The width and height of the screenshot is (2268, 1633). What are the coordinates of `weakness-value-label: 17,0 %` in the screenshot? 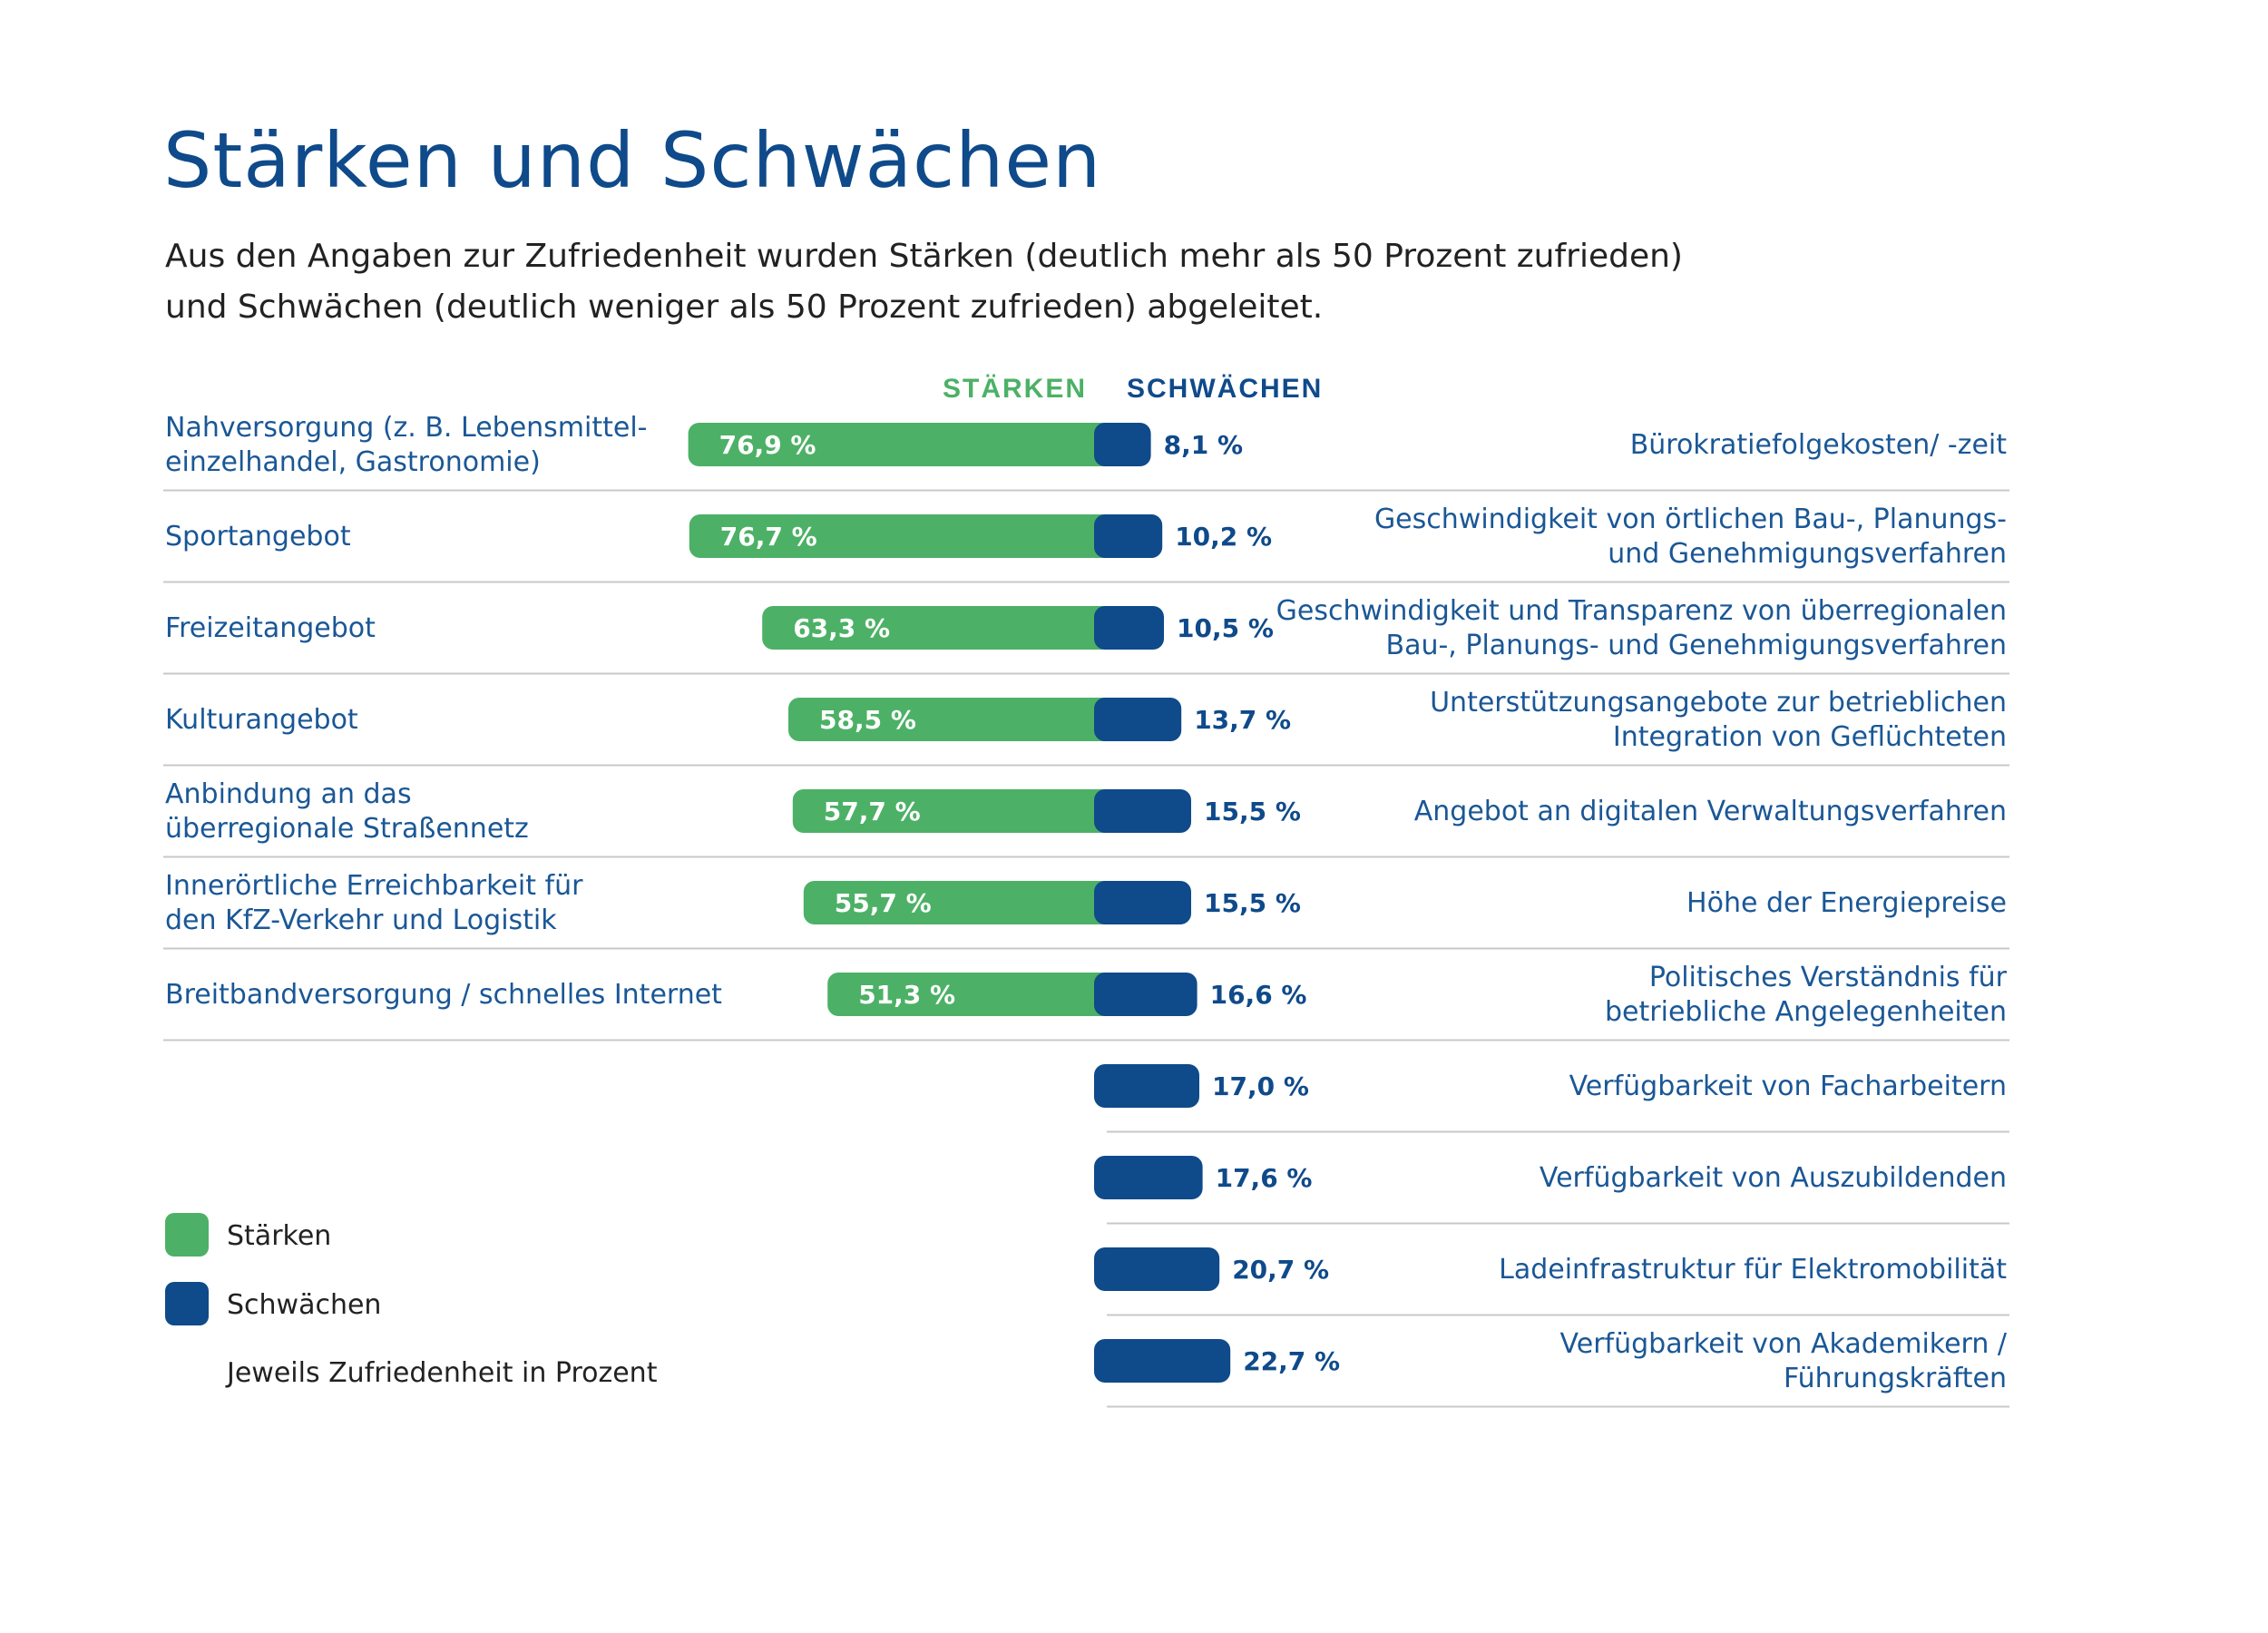 It's located at (1260, 1086).